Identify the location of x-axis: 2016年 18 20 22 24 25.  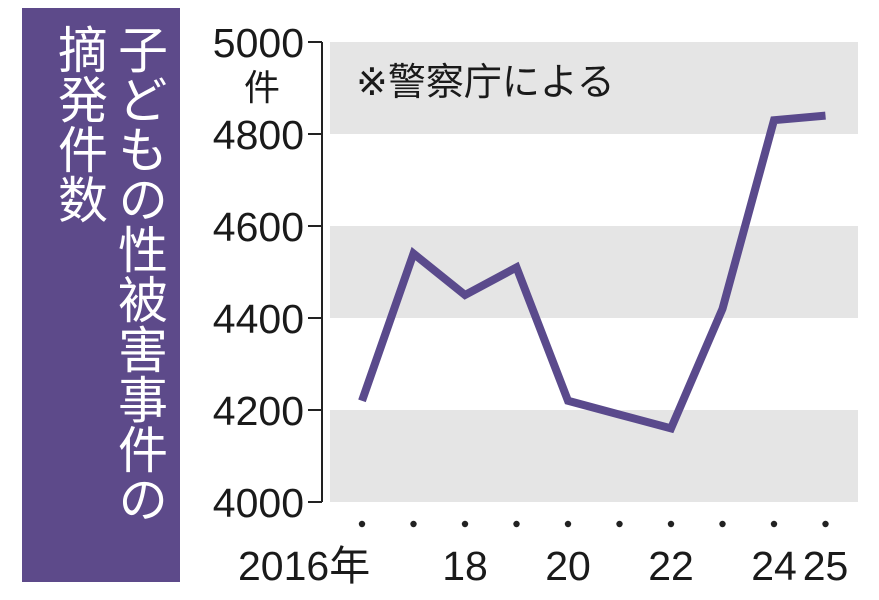
(543, 554).